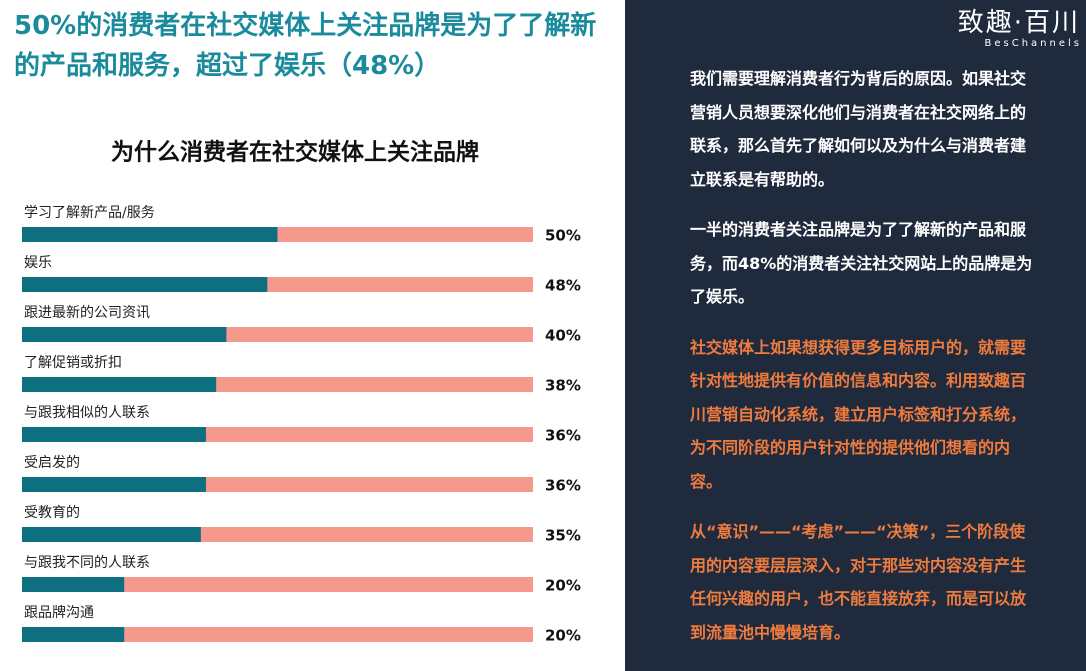 This screenshot has width=1086, height=671. What do you see at coordinates (563, 286) in the screenshot?
I see `value-label: 48%` at bounding box center [563, 286].